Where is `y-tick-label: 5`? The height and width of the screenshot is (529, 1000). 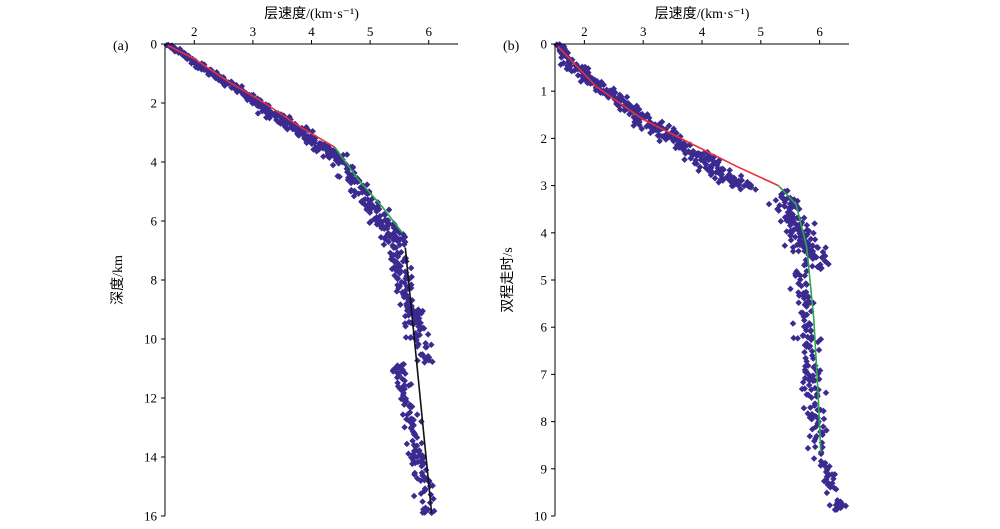
y-tick-label: 5 is located at coordinates (544, 280).